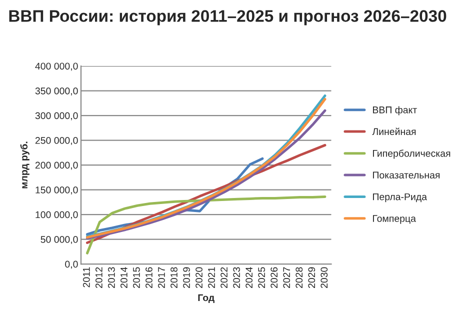  Describe the element at coordinates (395, 111) in the screenshot. I see `legend-label: ВВП факт` at that location.